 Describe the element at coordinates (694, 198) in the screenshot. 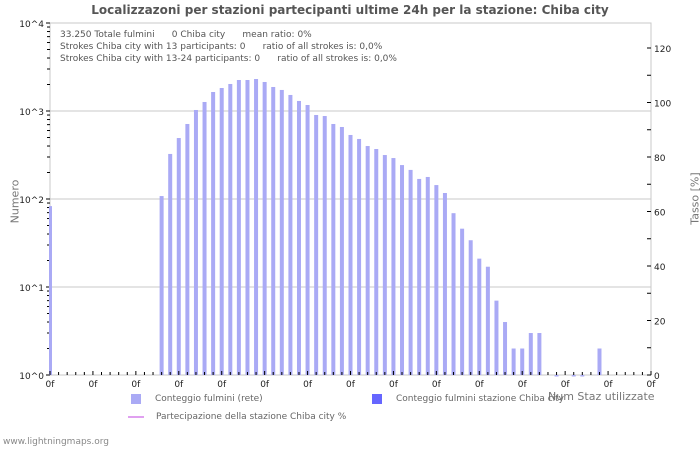

I see `y-axis-right-label: Tasso [%]` at that location.